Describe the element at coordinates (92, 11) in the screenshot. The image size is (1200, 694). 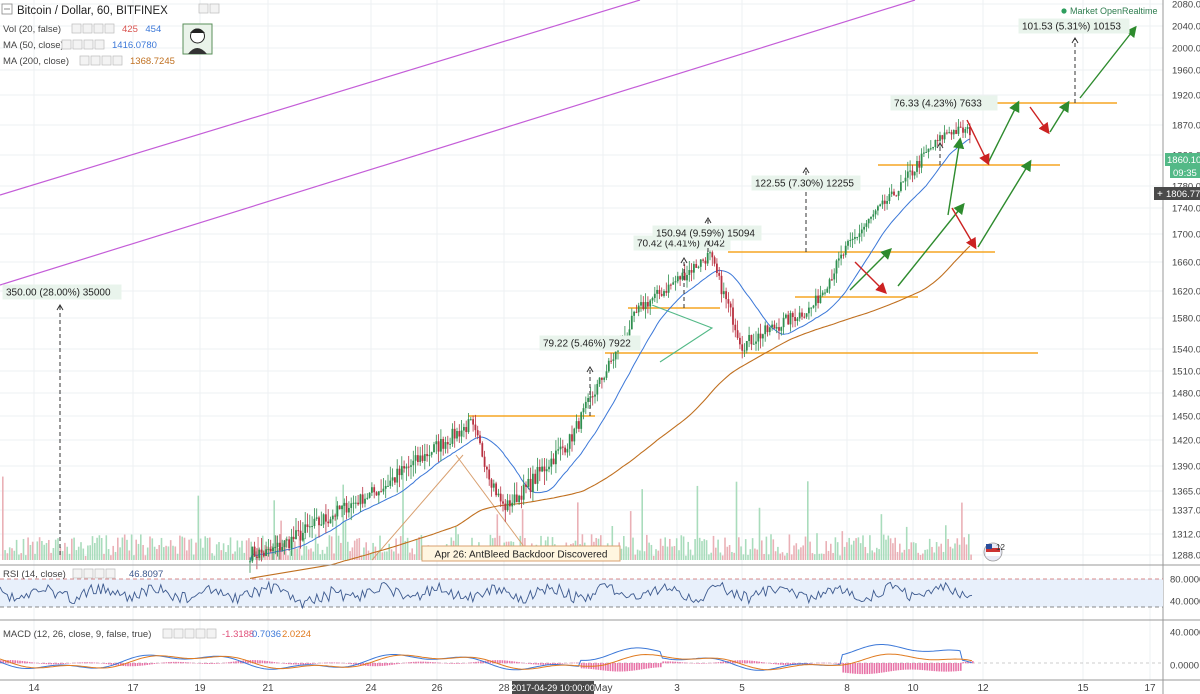
I see `symbol-title: Bitcoin / Dollar, 60, BITFINEX` at that location.